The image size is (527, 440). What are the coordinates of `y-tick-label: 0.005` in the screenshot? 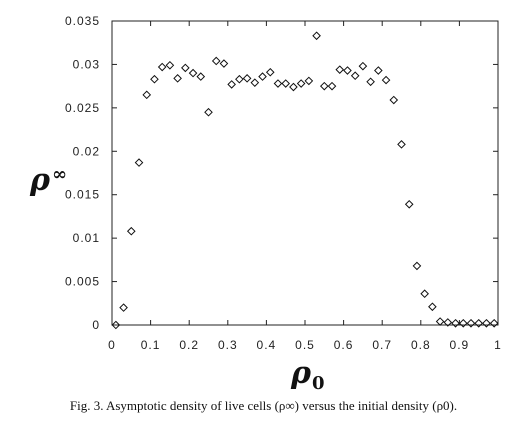 It's located at (82, 282).